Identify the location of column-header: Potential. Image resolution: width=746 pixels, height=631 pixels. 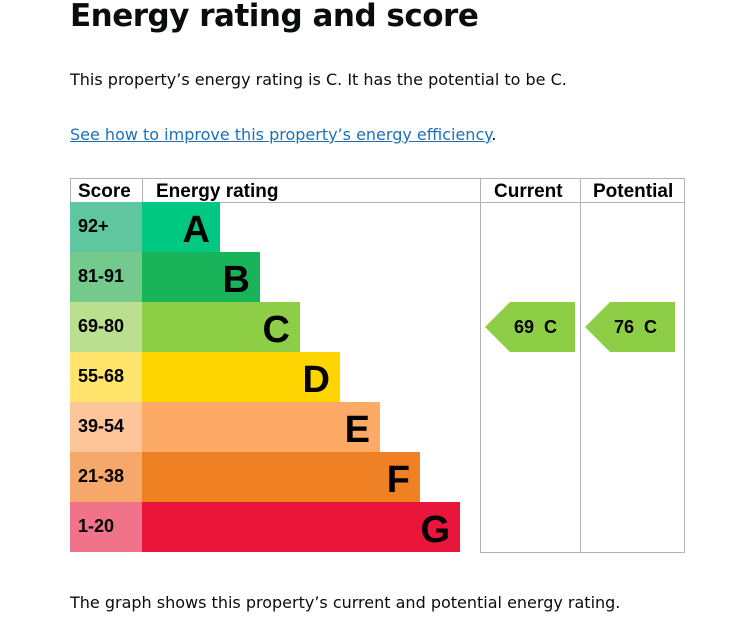
(633, 191).